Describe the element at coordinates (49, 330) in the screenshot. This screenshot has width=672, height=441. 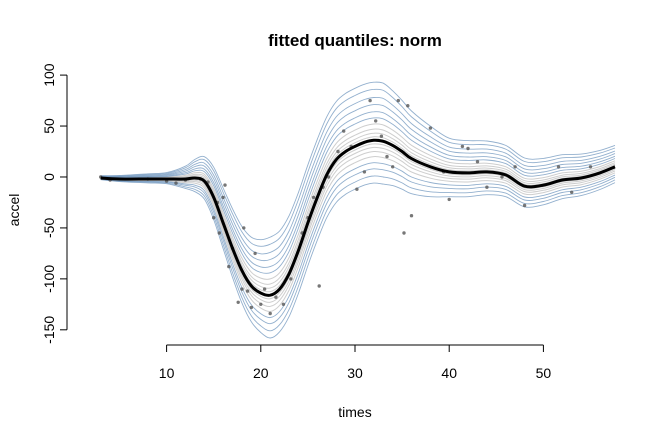
I see `y-tick-label--150: -150` at that location.